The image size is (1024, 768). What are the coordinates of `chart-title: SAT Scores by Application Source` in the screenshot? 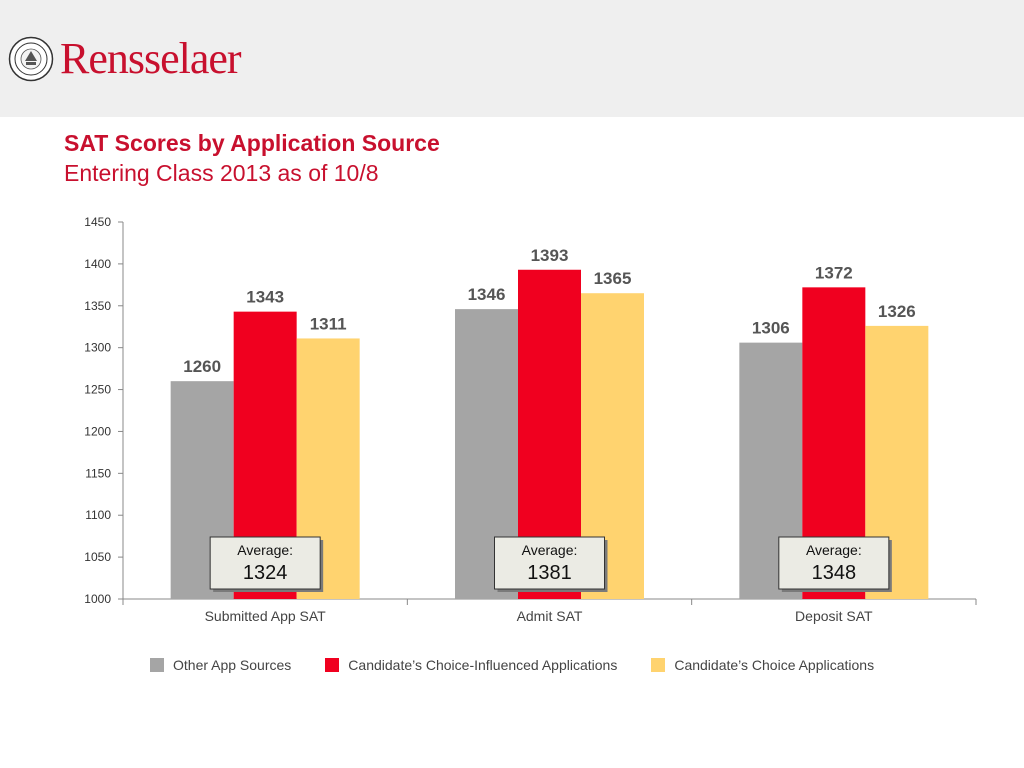 It's located at (252, 143).